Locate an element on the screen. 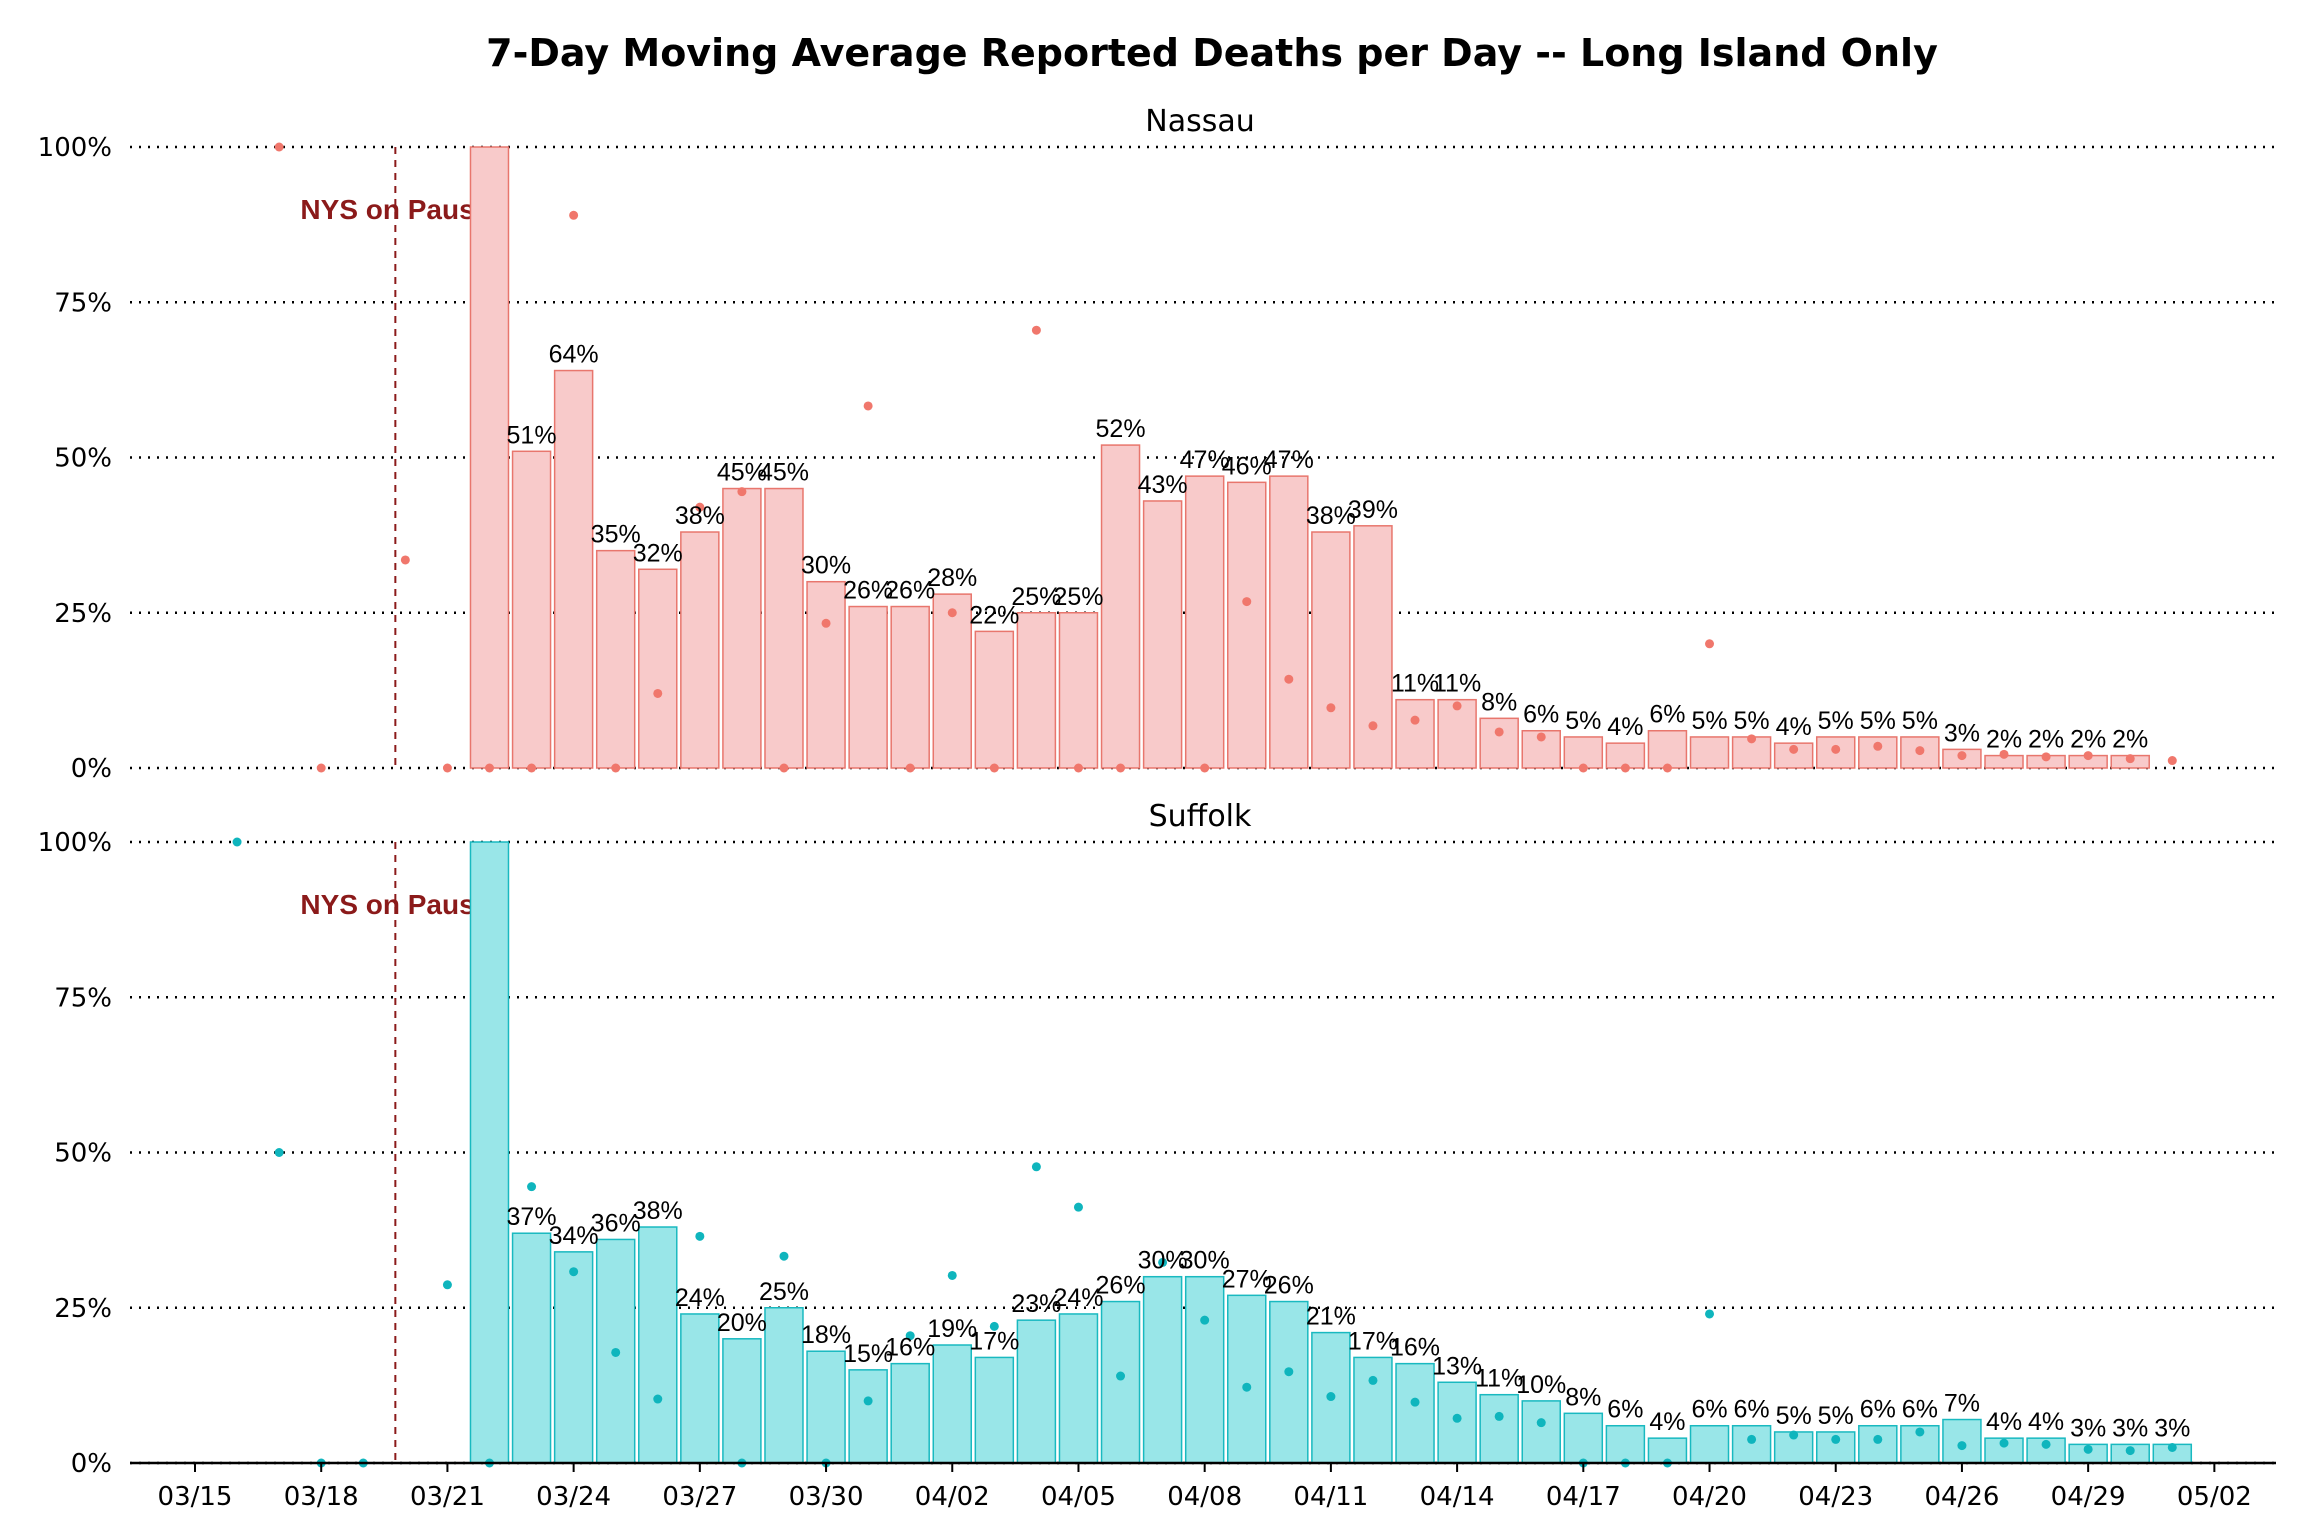  bar-value-label: 10% is located at coordinates (1541, 1385).